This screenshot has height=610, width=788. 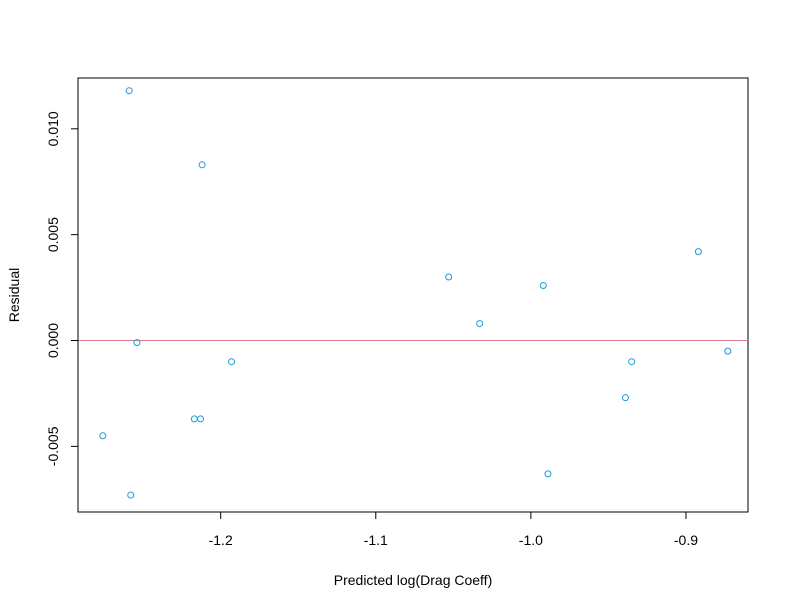 What do you see at coordinates (62, 288) in the screenshot?
I see `y-axis: -0.005 0.000 0.005 0.010` at bounding box center [62, 288].